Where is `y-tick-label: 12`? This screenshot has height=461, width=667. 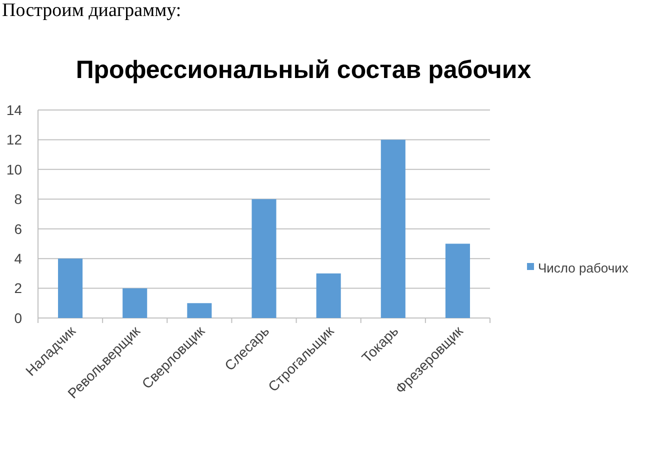
y-tick-label: 12 is located at coordinates (14, 140).